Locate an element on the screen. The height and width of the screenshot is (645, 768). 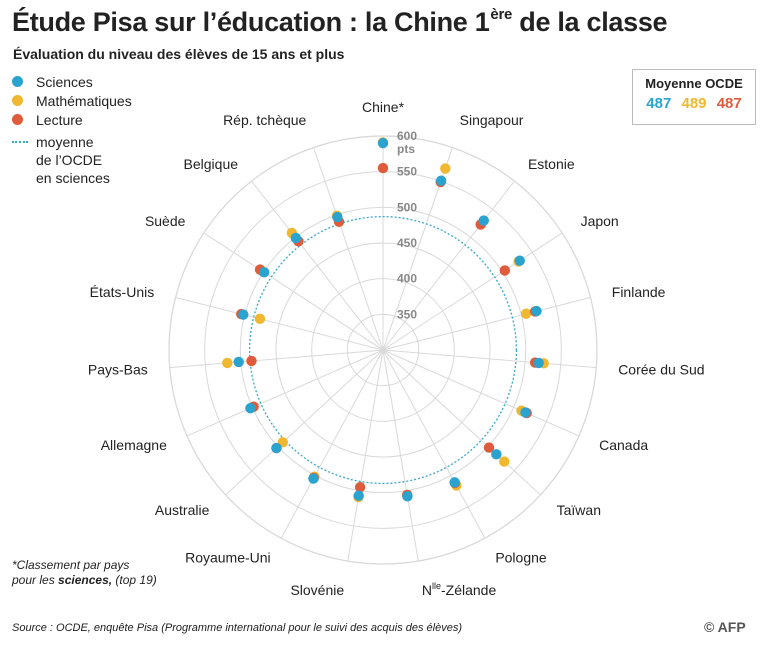
tick-unit-label: pts is located at coordinates (406, 149).